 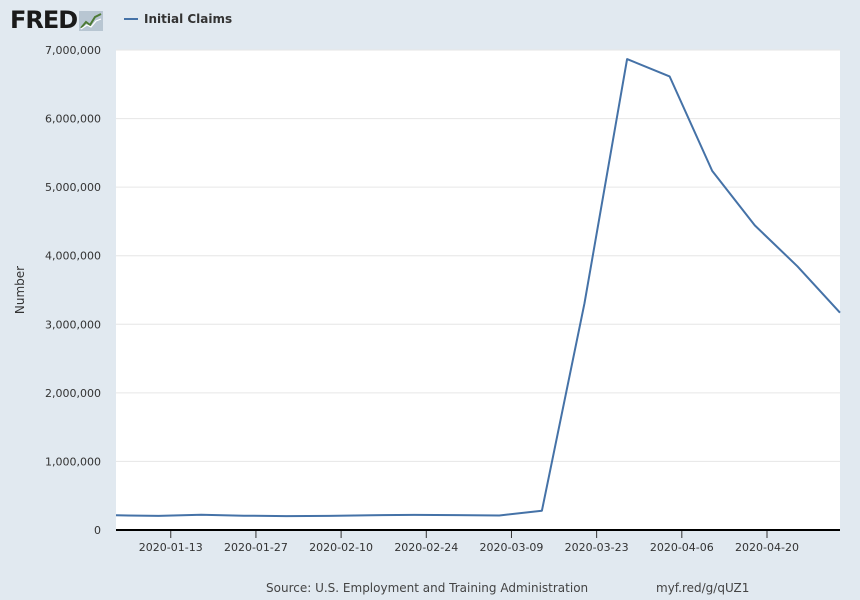 I want to click on x-tick-label: 2020-03-09, so click(x=511, y=547).